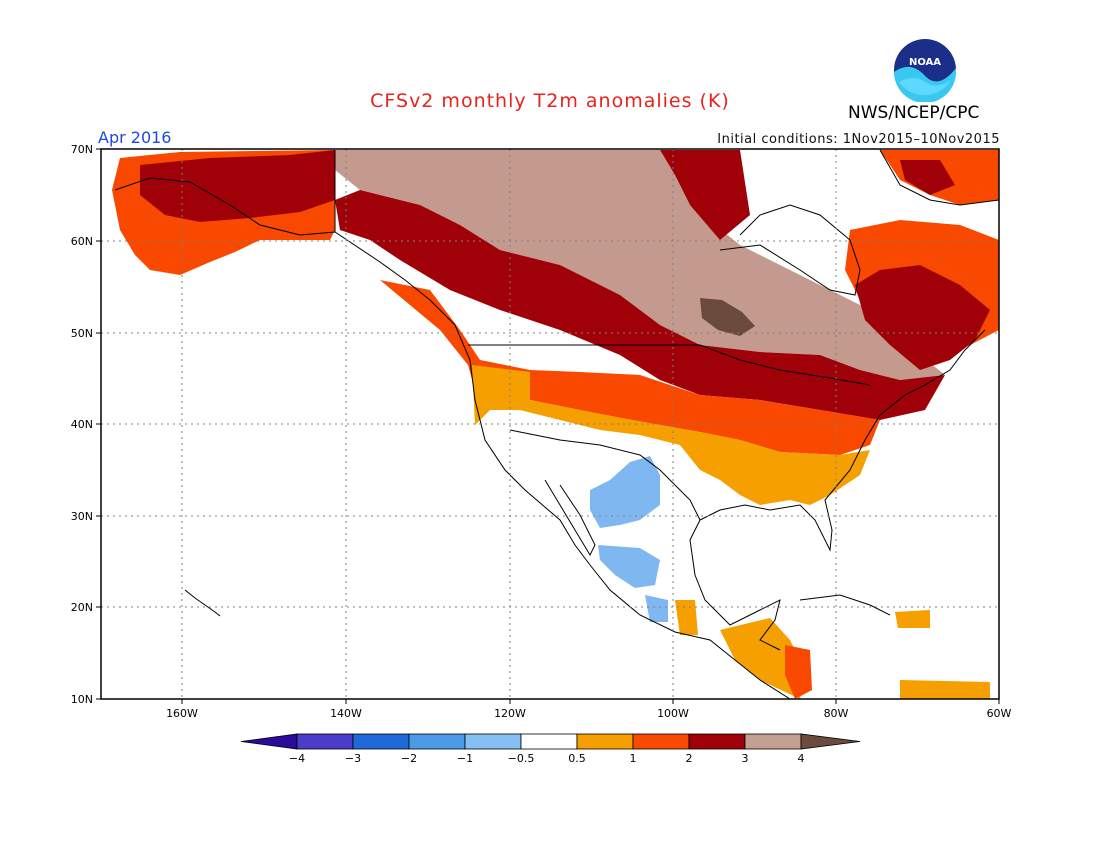  What do you see at coordinates (790, 250) in the screenshot?
I see `coastline-hudson` at bounding box center [790, 250].